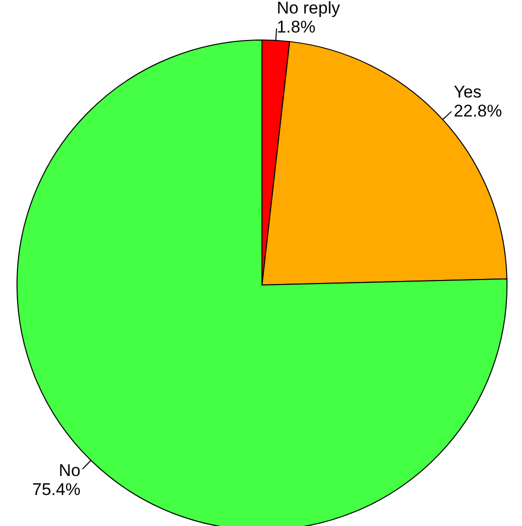 Image resolution: width=522 pixels, height=526 pixels. What do you see at coordinates (478, 110) in the screenshot?
I see `data-label: 22.8%` at bounding box center [478, 110].